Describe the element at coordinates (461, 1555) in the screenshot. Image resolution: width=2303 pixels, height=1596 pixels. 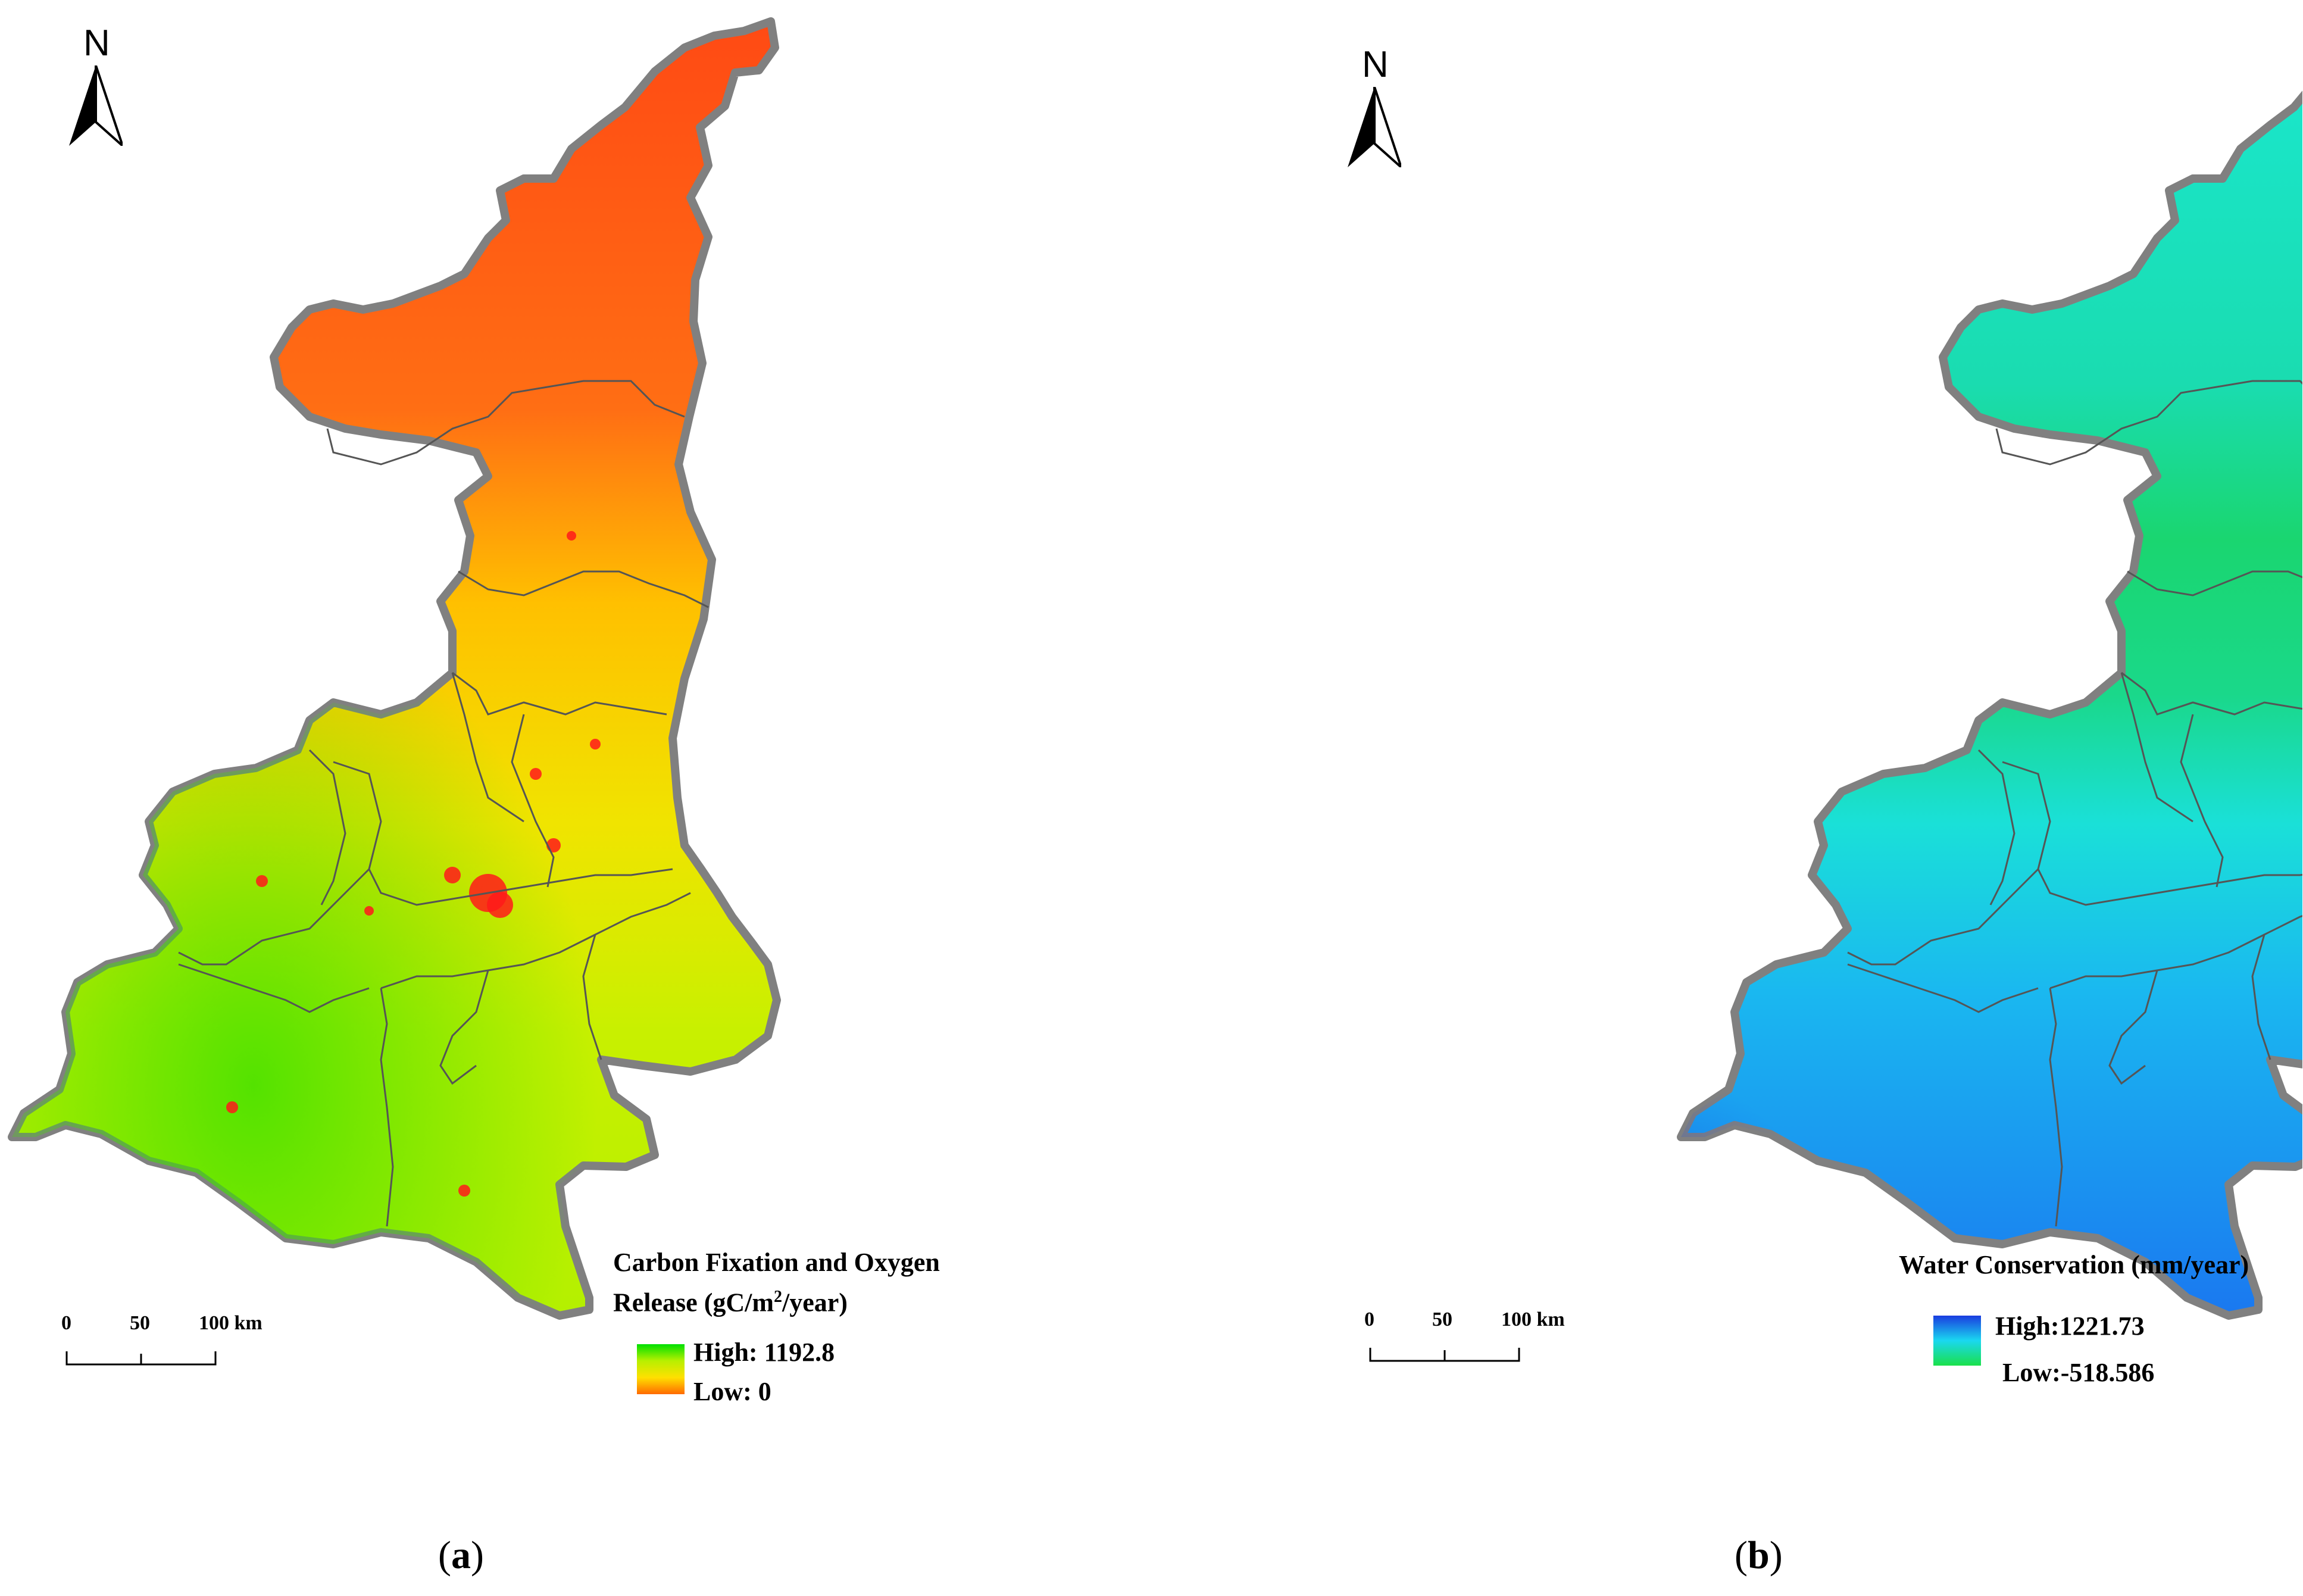
I see `panel-caption: (a)` at that location.